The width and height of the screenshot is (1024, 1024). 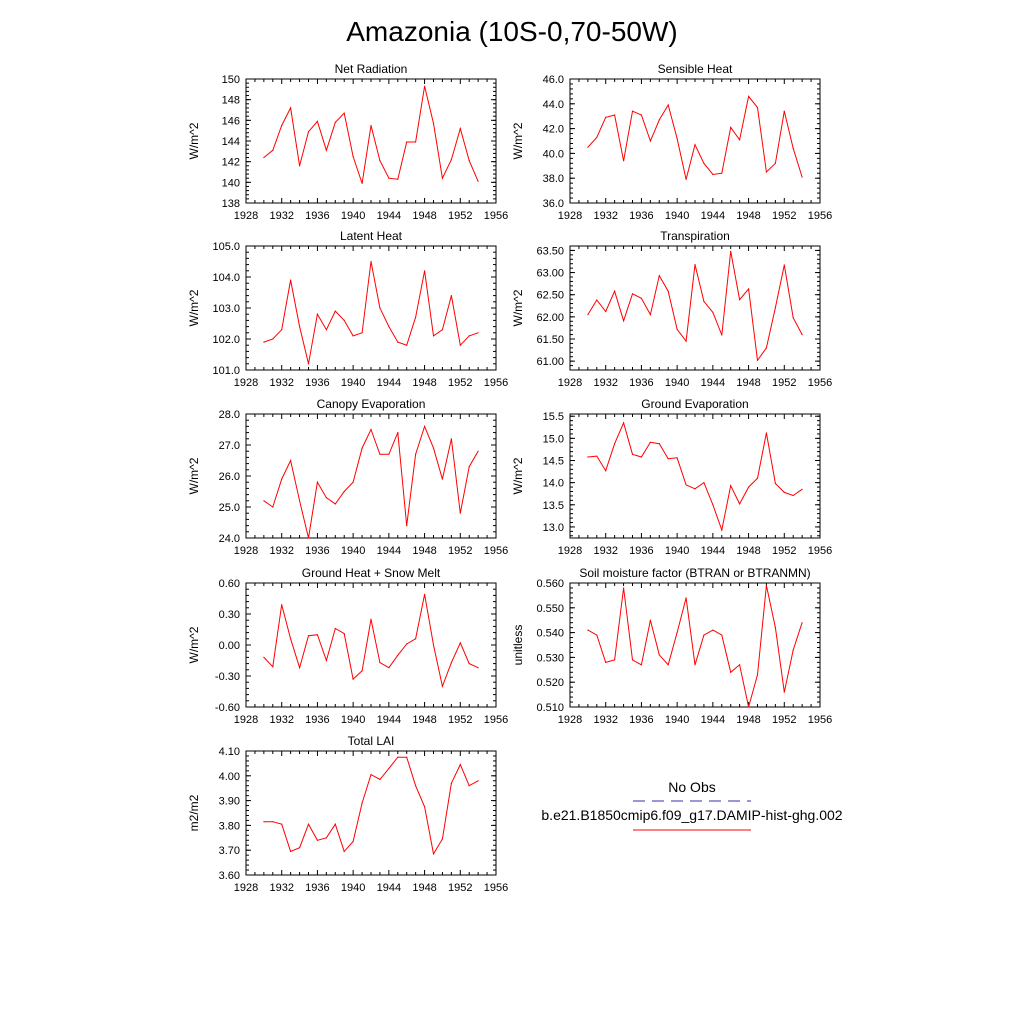 I want to click on canopy-evaporation-xtick-label: 1932, so click(x=281, y=551).